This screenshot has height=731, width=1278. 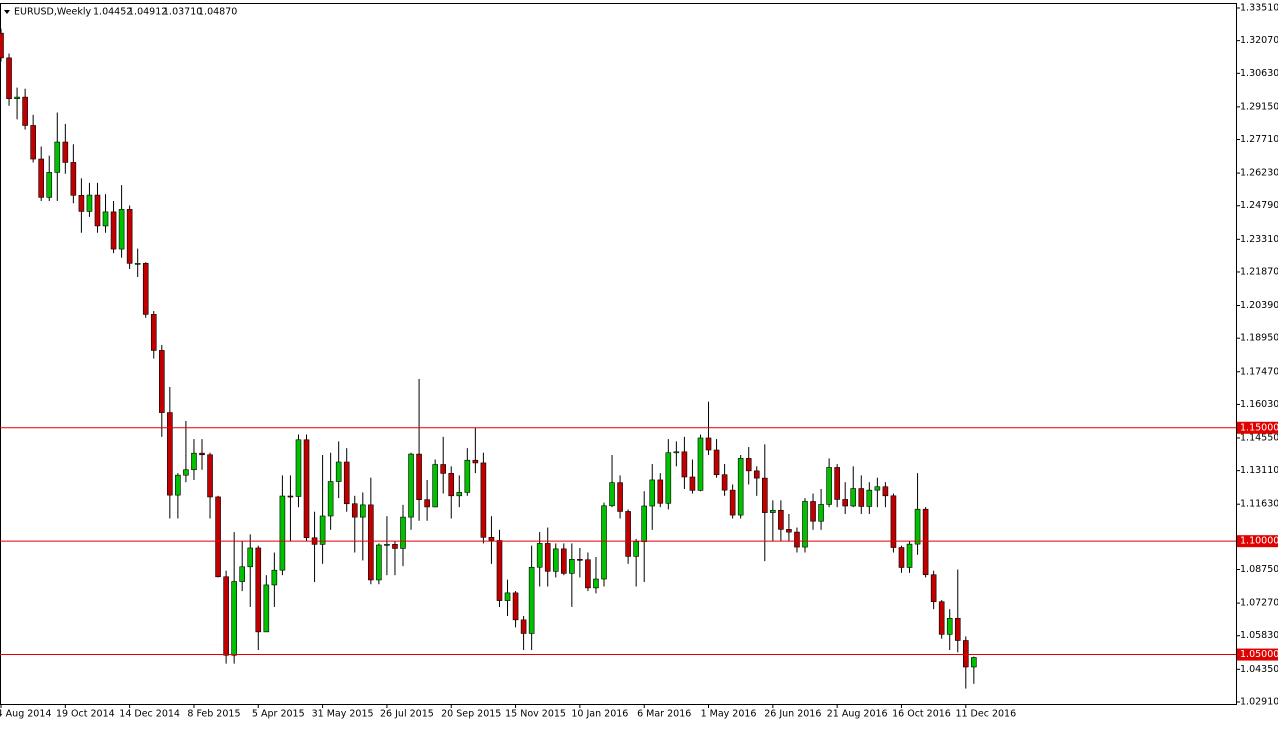 I want to click on y-tick-label: 1.02910, so click(x=1259, y=701).